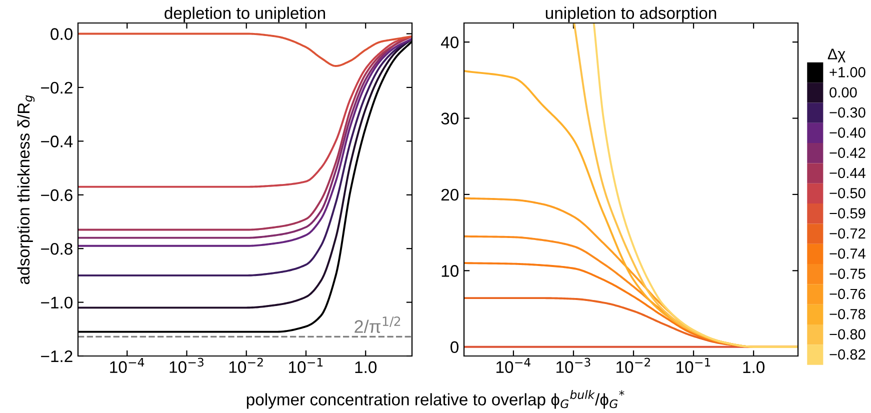 This screenshot has height=413, width=871. What do you see at coordinates (848, 314) in the screenshot?
I see `legend-label: −0.78` at bounding box center [848, 314].